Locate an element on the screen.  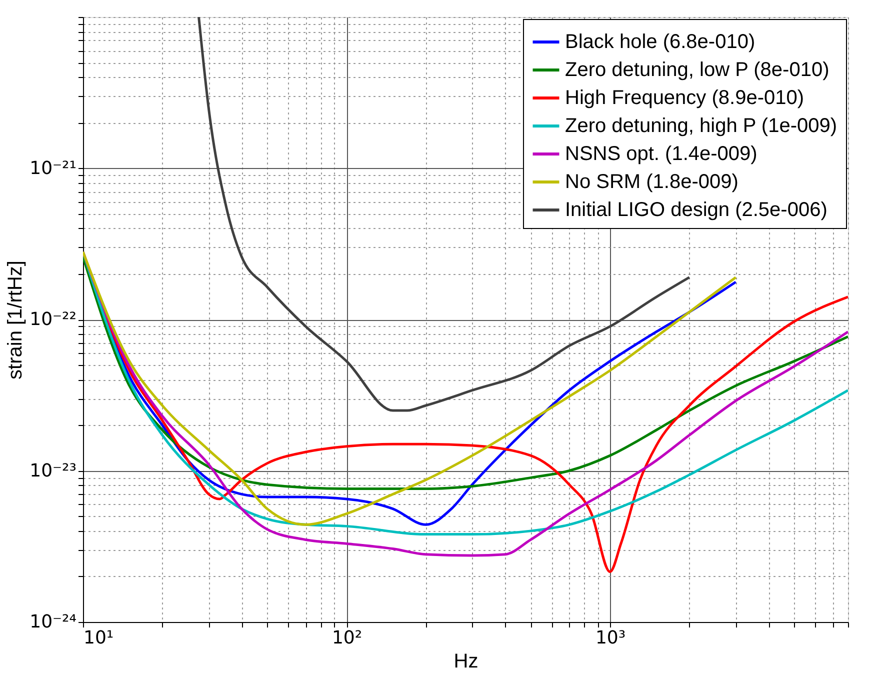
y-tick-label: 10⁻²⁴ is located at coordinates (53, 622).